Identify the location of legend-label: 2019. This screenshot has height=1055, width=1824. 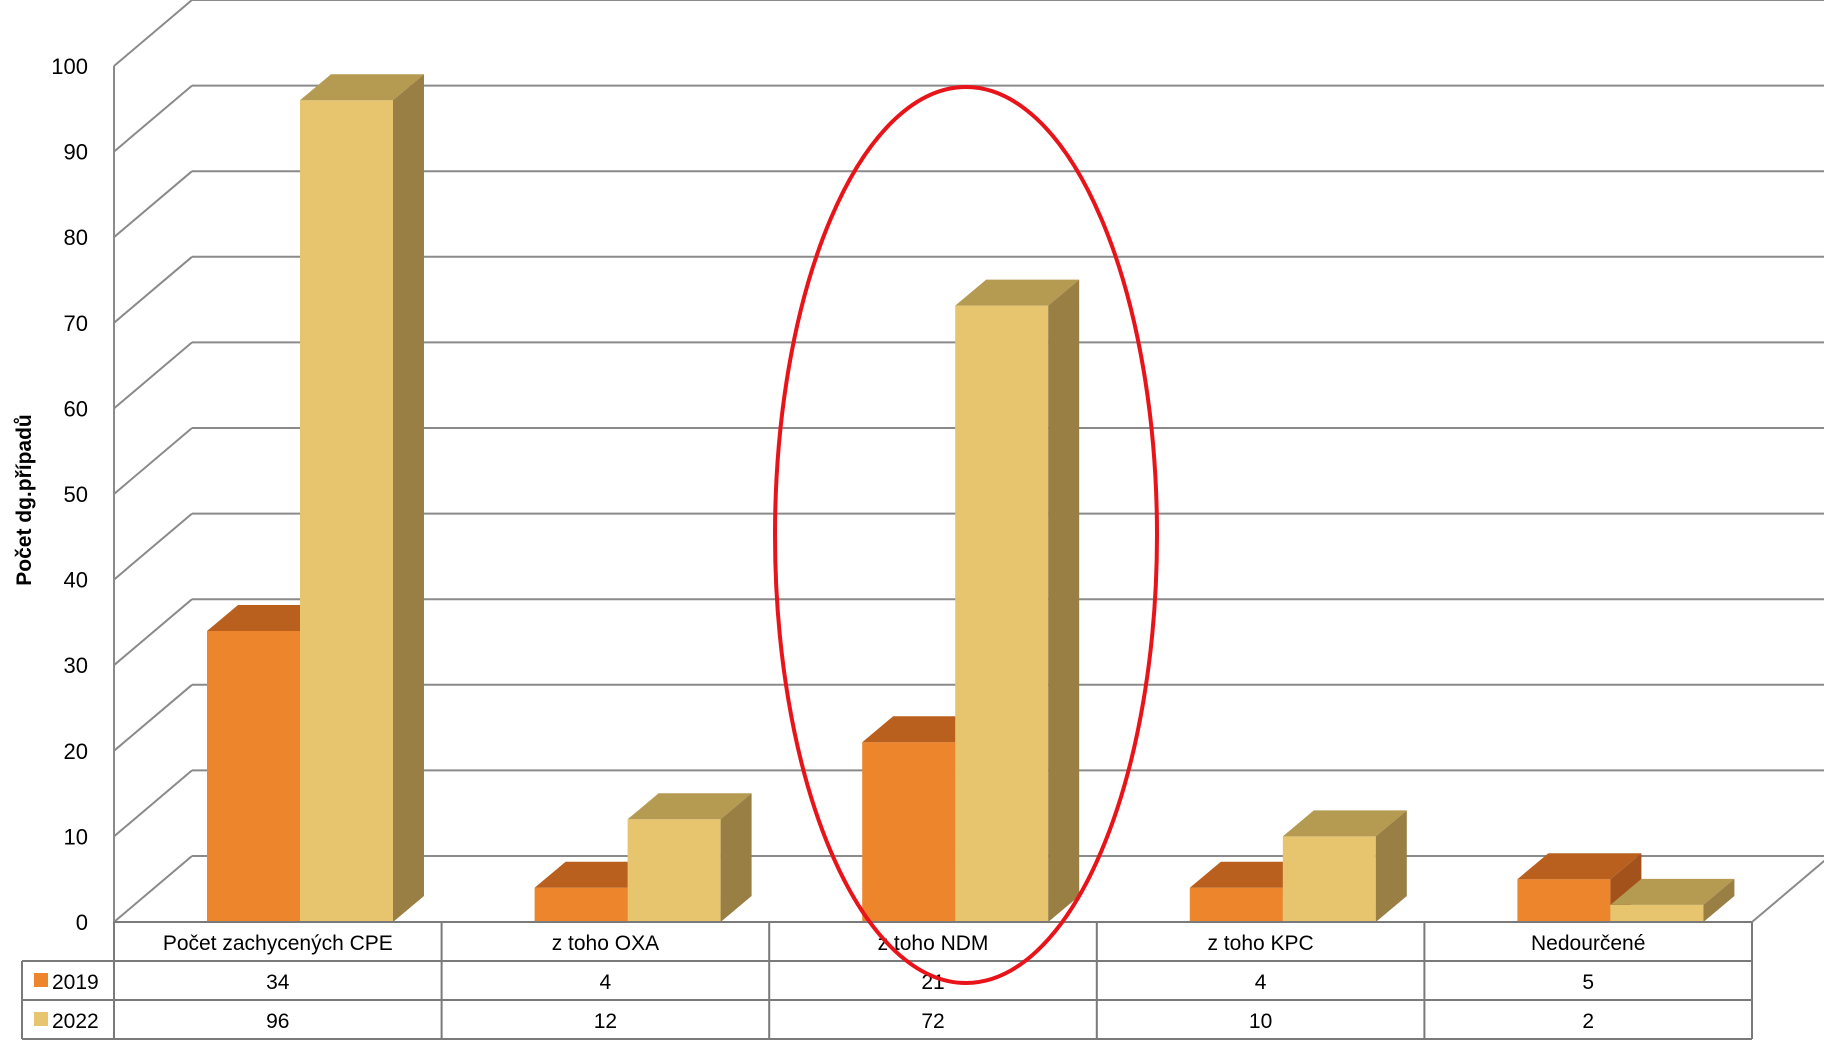
(75, 982).